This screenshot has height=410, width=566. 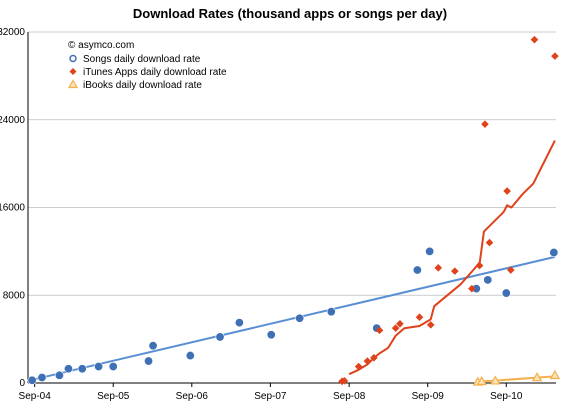 I want to click on x-tick-label: Sep-08, so click(x=349, y=396).